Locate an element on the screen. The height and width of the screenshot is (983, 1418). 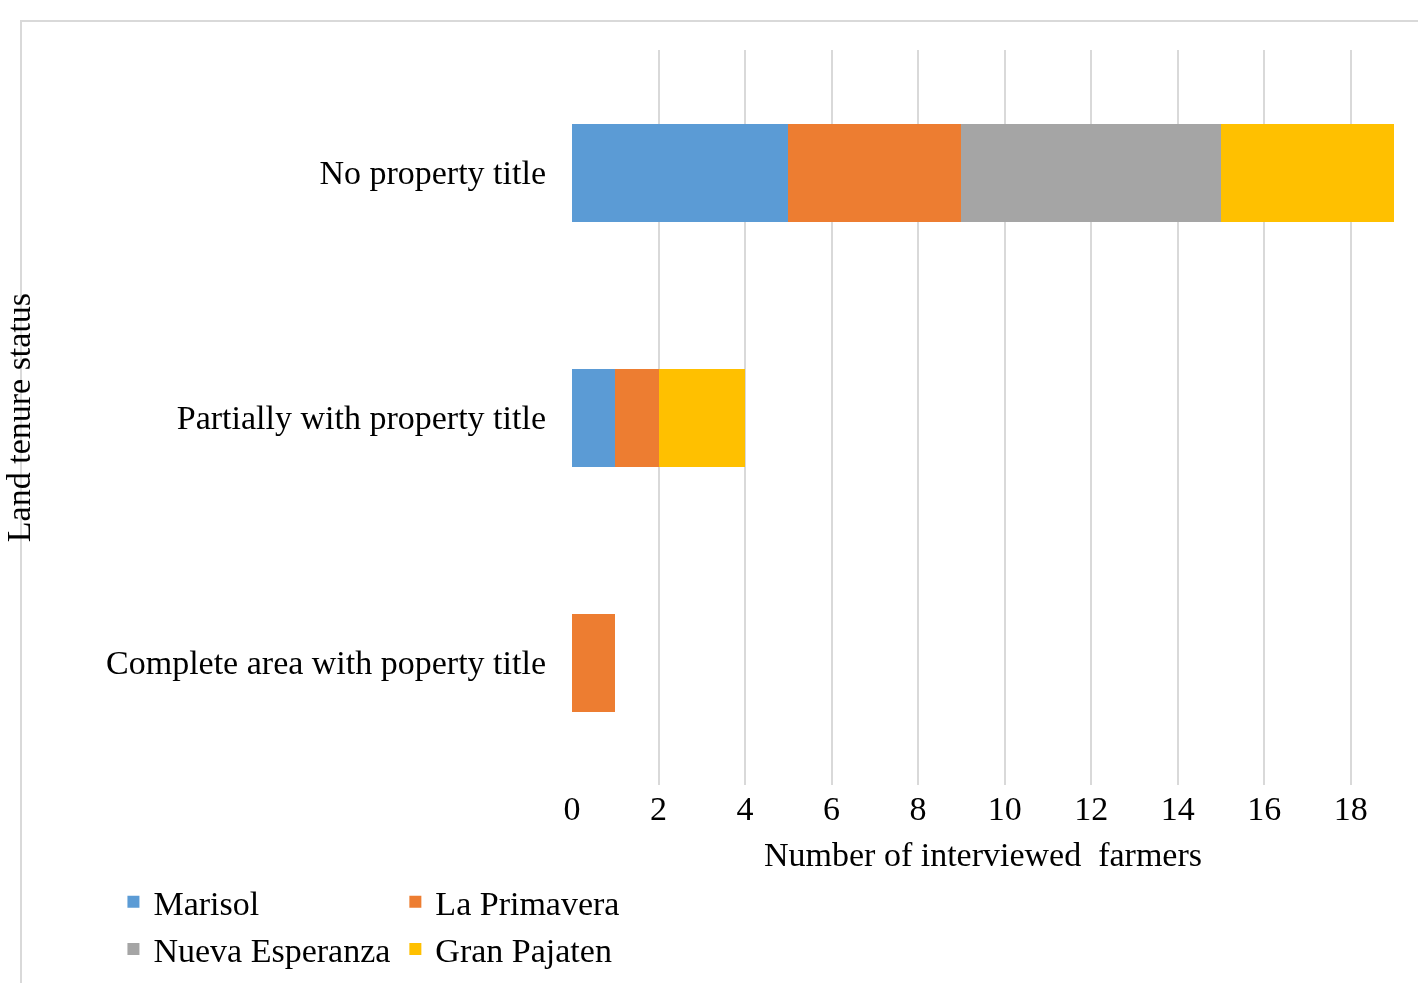
x-tick-label: 4 is located at coordinates (745, 809).